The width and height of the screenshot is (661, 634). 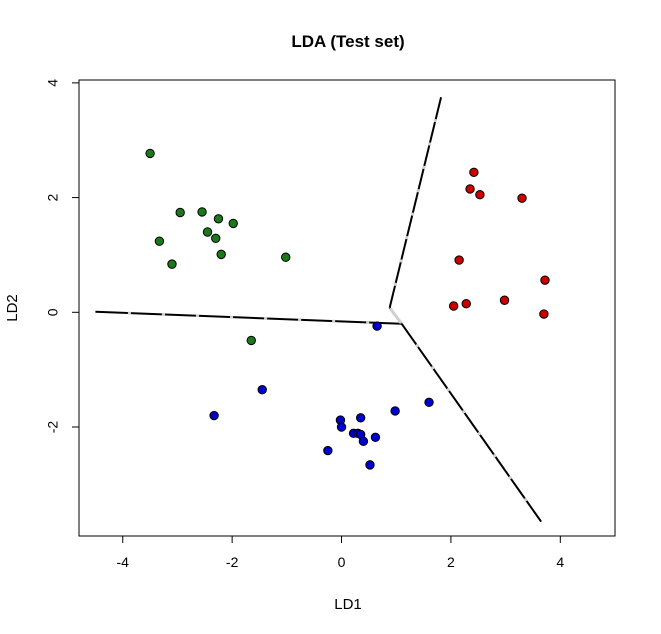 What do you see at coordinates (451, 562) in the screenshot?
I see `x-tick-label: 2` at bounding box center [451, 562].